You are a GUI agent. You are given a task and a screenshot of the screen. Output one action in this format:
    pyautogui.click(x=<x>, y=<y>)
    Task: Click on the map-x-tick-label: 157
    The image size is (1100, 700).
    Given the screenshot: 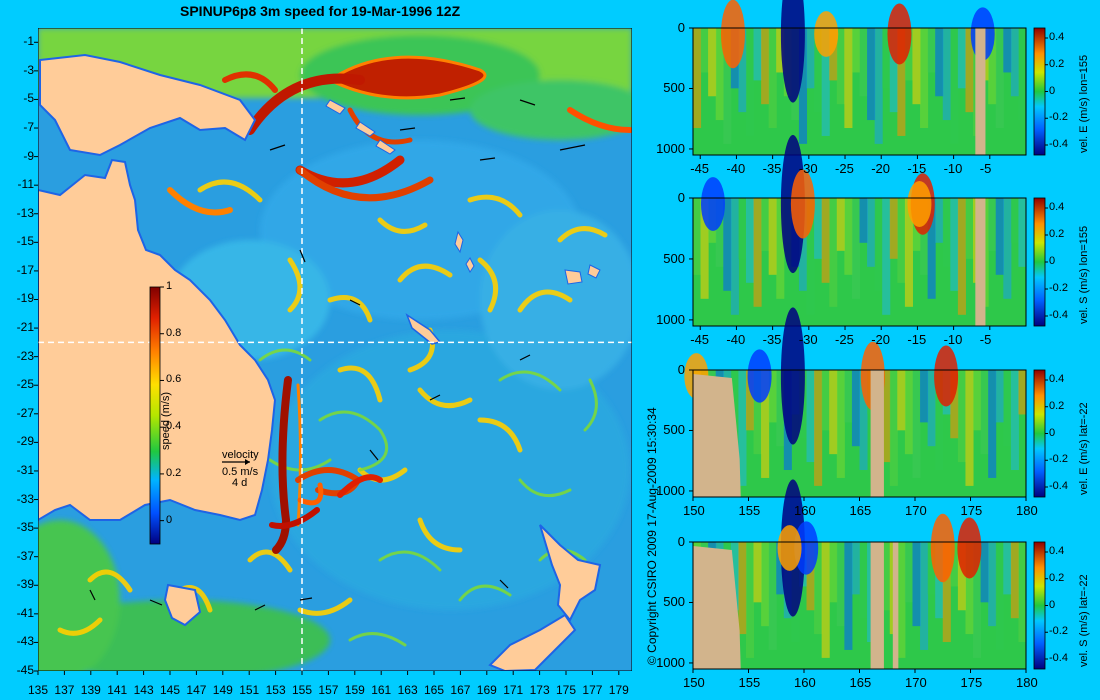 What is the action you would take?
    pyautogui.click(x=328, y=690)
    